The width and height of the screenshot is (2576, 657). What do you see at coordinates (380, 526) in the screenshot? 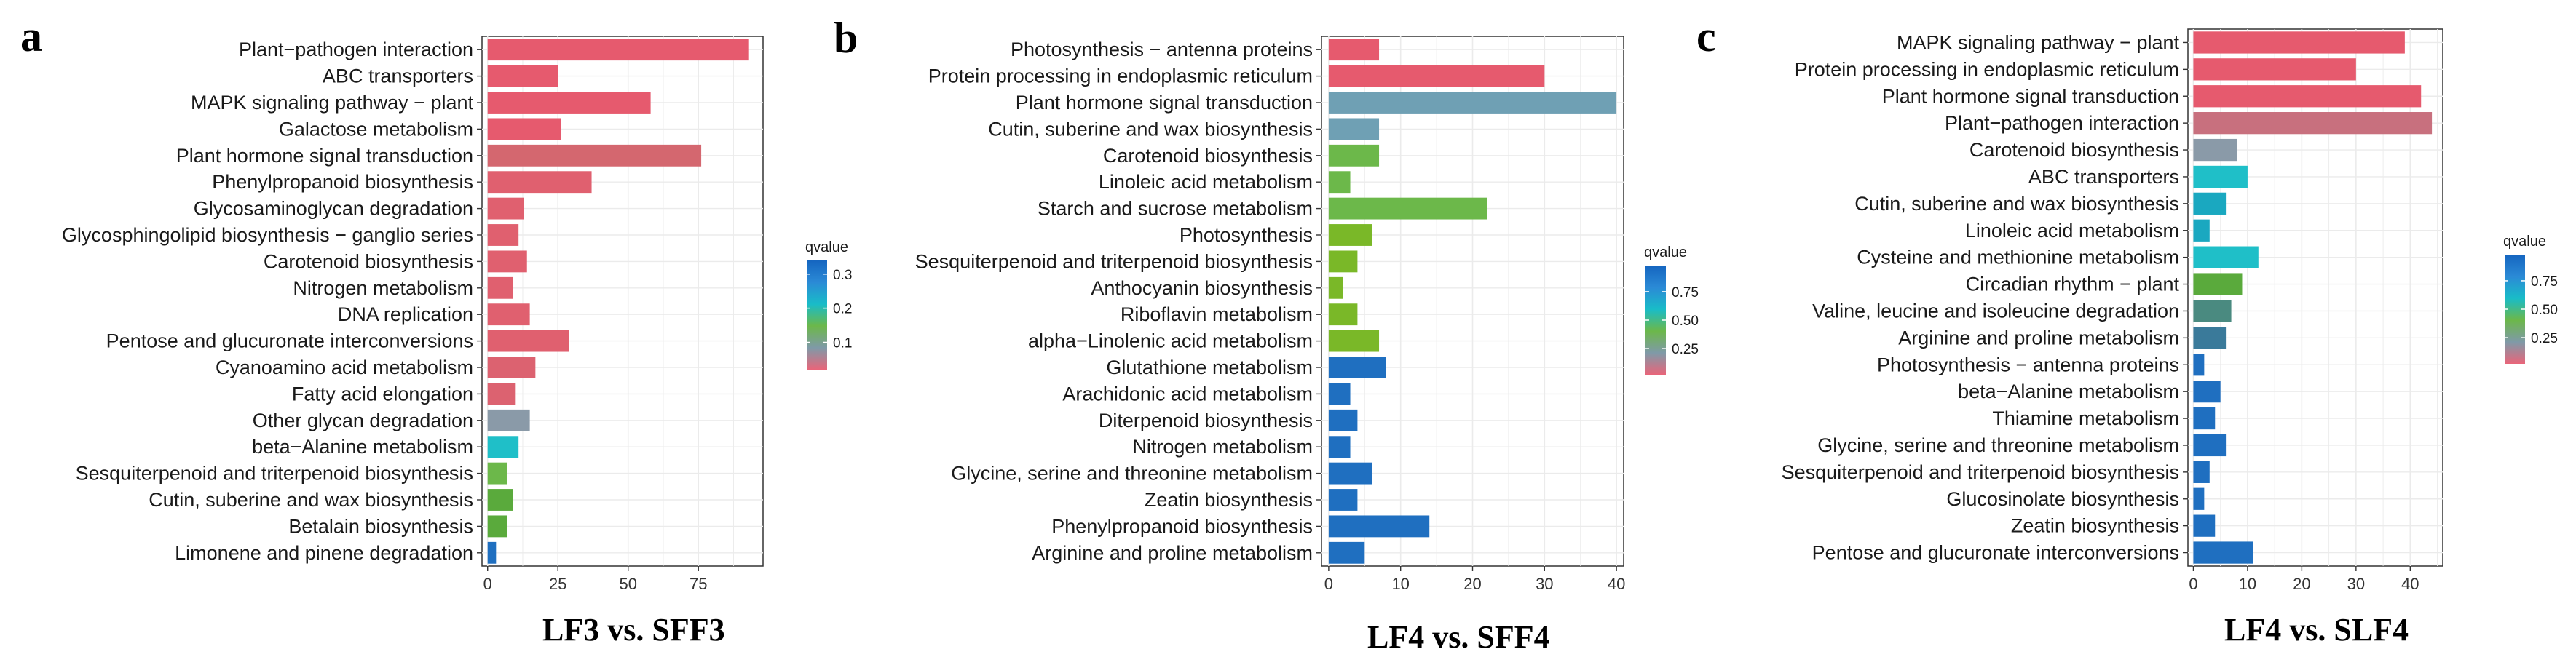
I see `category-label: Betalain biosynthesis` at bounding box center [380, 526].